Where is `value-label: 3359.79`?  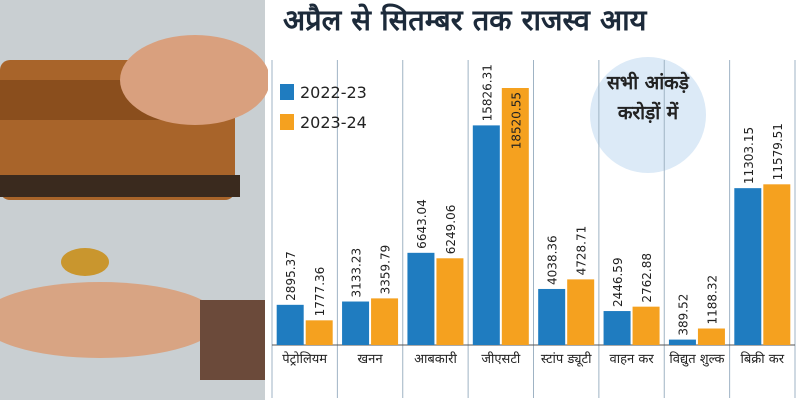 value-label: 3359.79 is located at coordinates (386, 270).